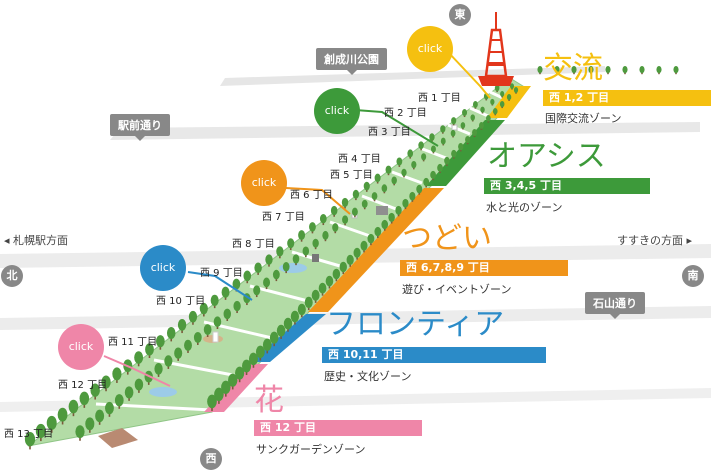  I want to click on zone-subtitle-hana: サンクガーデンゾーン, so click(311, 449).